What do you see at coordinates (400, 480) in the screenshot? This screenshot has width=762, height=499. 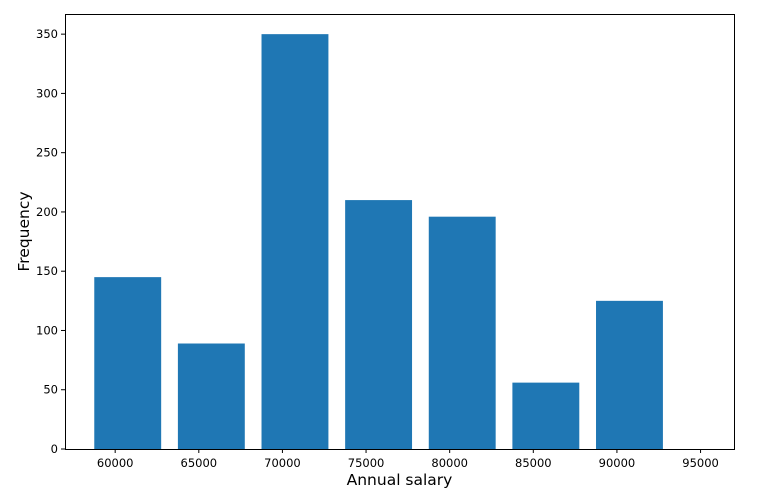 I see `x-axis-label: Annual salary` at bounding box center [400, 480].